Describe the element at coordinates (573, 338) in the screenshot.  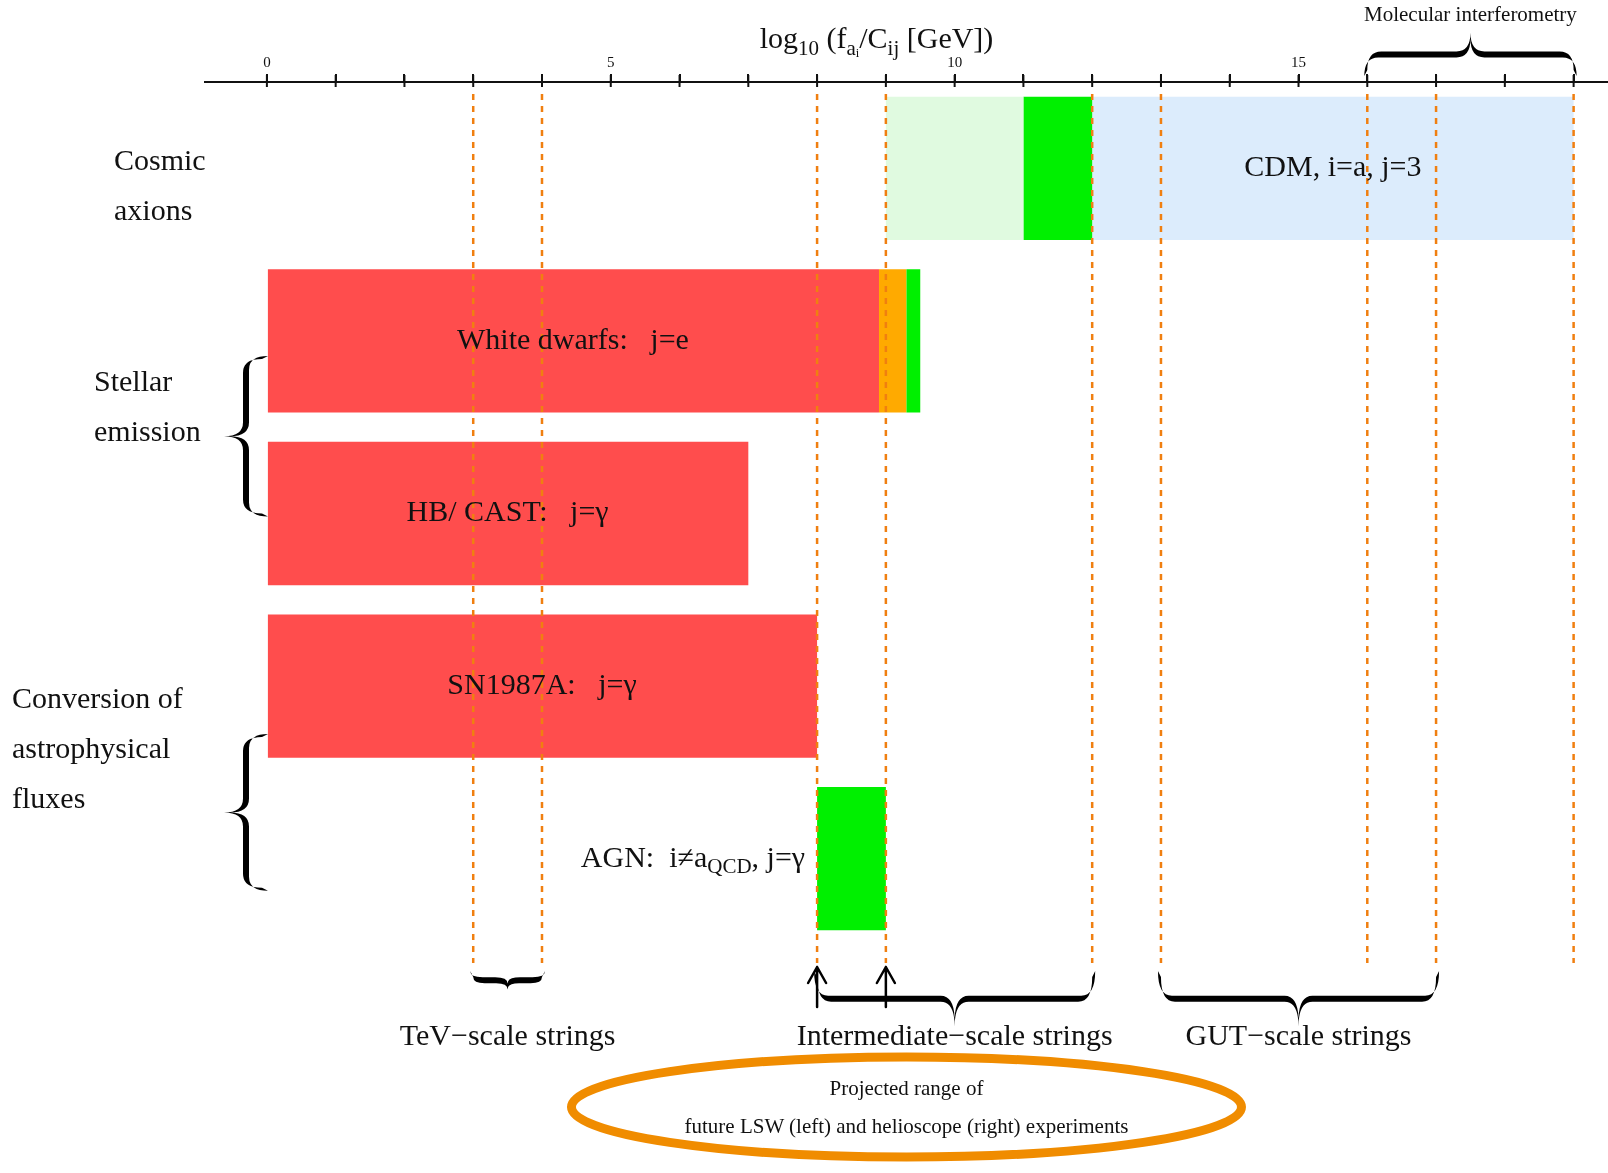
I see `y-tick-label: White dwarfs: j=e` at that location.